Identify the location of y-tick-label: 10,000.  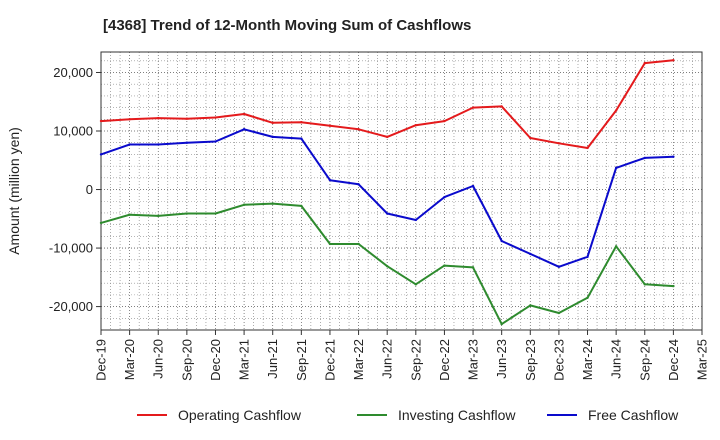
(73, 131).